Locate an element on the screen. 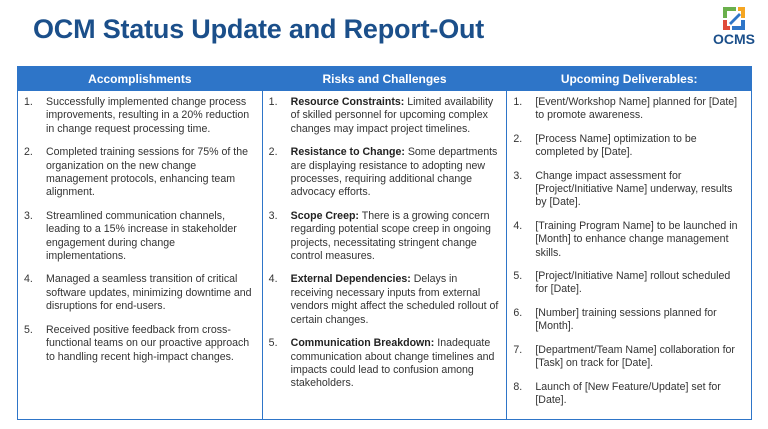  title: OCM Status Update and Report-Out is located at coordinates (259, 29).